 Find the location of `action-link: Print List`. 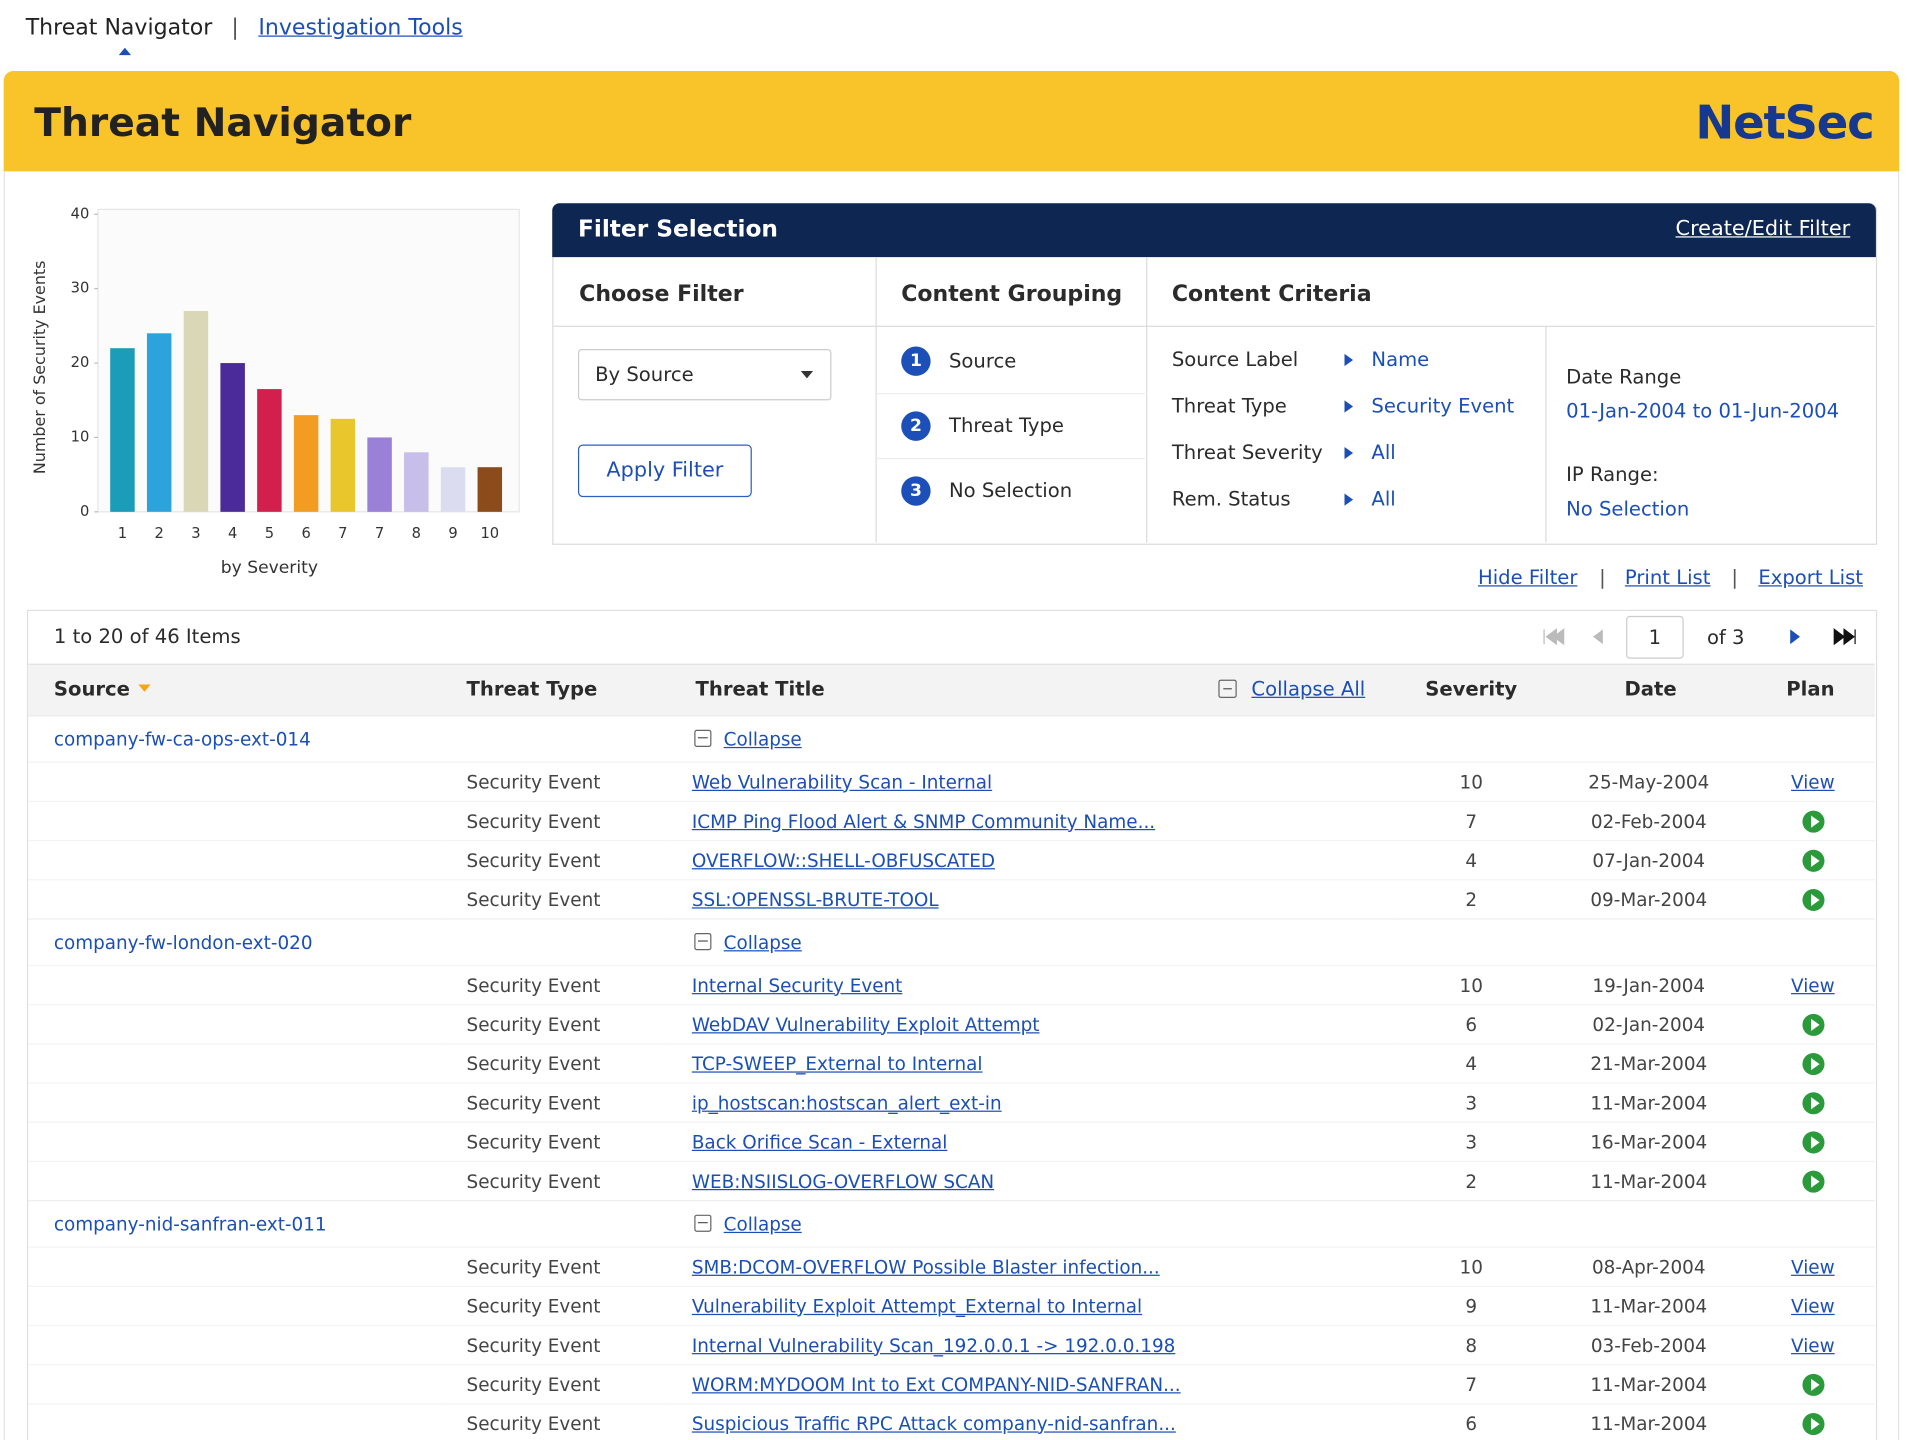

action-link: Print List is located at coordinates (1667, 577).